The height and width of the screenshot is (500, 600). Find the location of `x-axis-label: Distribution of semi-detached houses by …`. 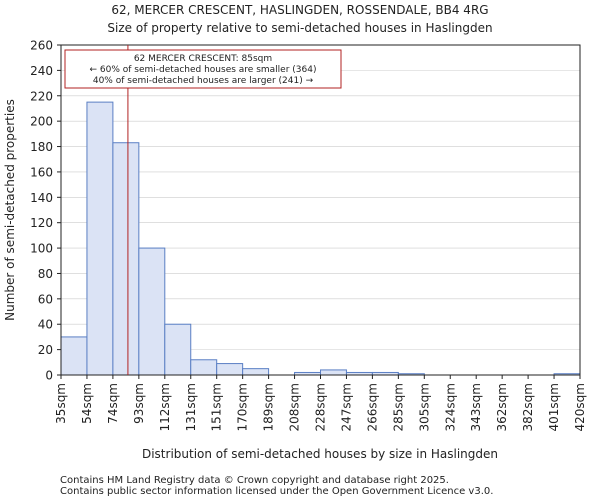

x-axis-label: Distribution of semi-detached houses by … is located at coordinates (320, 454).